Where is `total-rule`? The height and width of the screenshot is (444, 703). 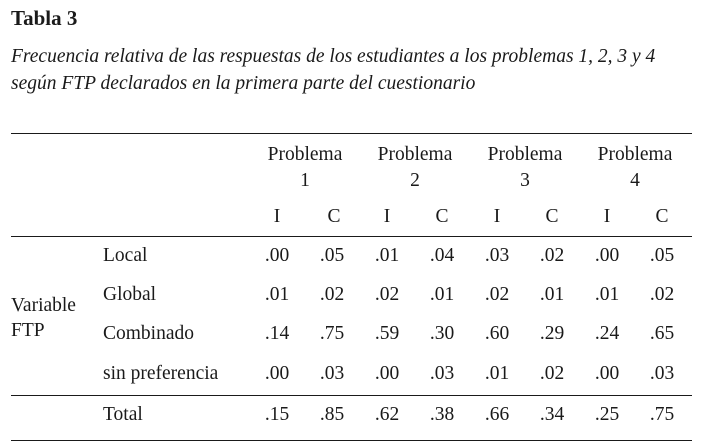
total-rule is located at coordinates (351, 395).